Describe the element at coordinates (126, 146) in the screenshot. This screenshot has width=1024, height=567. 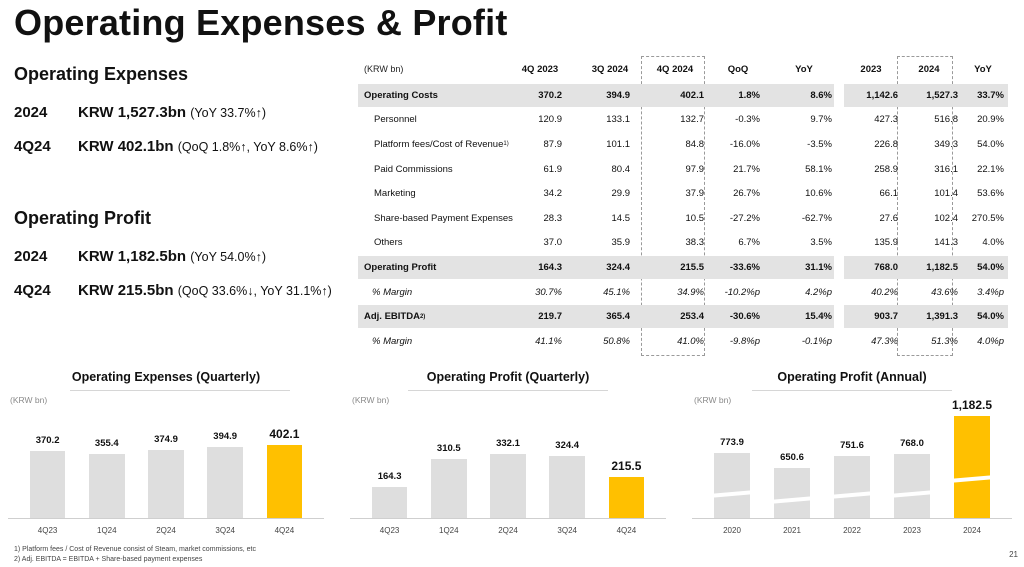
I see `kpi-value: KRW 402.1bn` at that location.